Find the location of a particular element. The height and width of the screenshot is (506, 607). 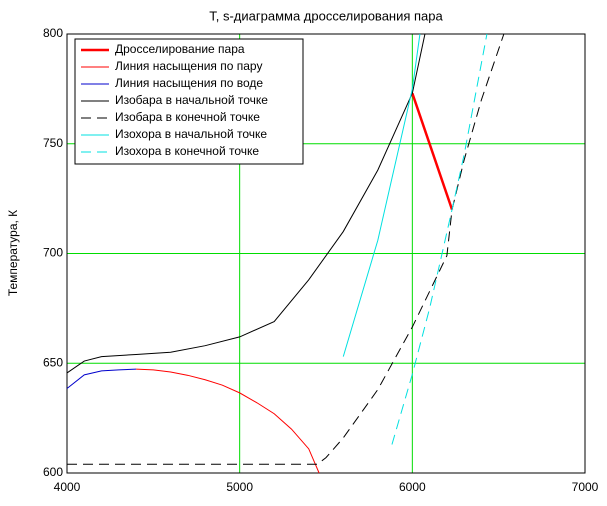

legend-label: Линия насыщения по пару is located at coordinates (188, 66).